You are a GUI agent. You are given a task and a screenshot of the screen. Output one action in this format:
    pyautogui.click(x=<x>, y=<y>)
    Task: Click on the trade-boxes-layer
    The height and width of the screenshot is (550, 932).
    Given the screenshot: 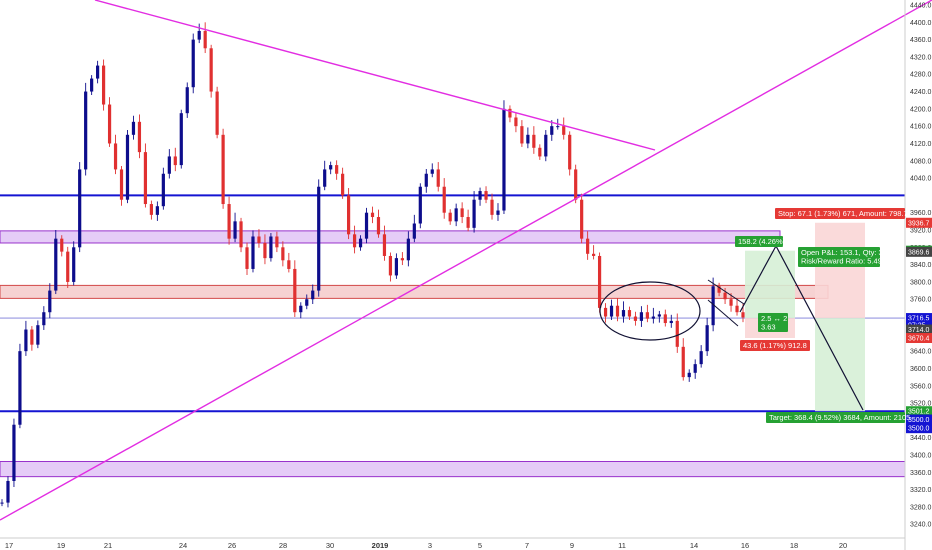 What is the action you would take?
    pyautogui.click(x=805, y=317)
    